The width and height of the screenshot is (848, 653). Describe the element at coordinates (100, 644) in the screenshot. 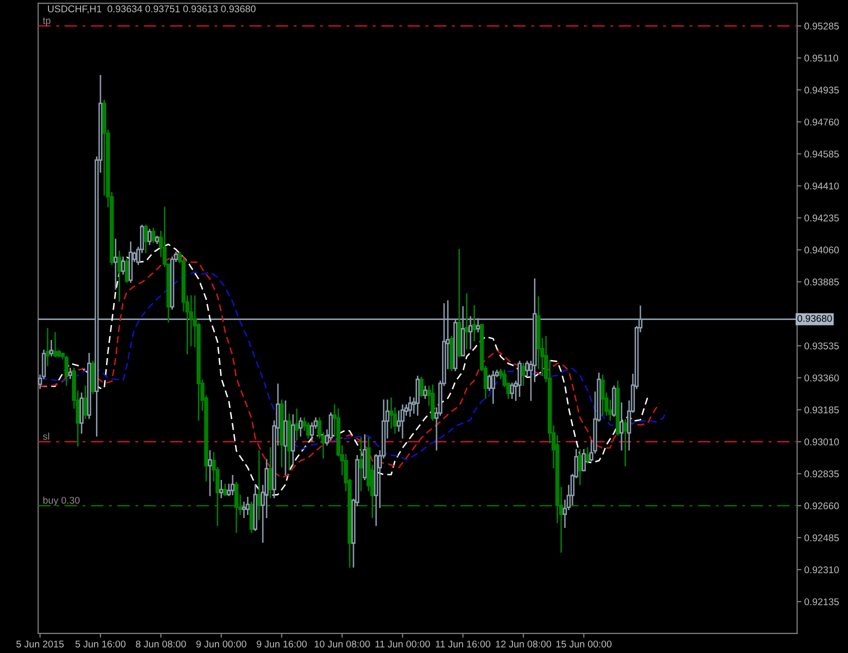

I see `x-tick-label: 5 Jun 16:00` at that location.